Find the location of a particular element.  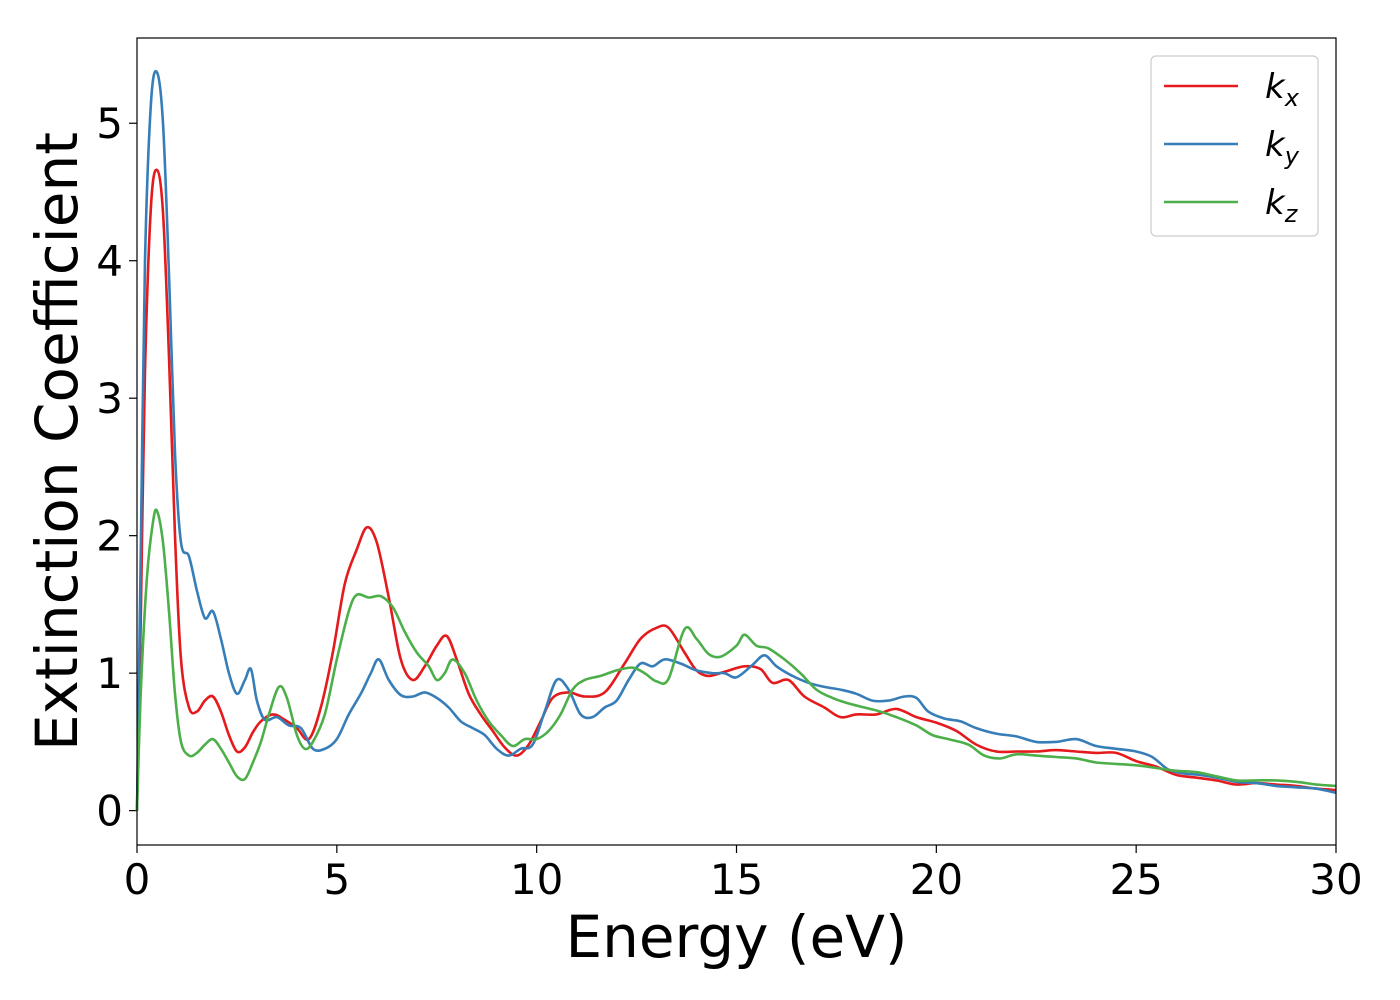

x-tick-label: 10 is located at coordinates (536, 879).